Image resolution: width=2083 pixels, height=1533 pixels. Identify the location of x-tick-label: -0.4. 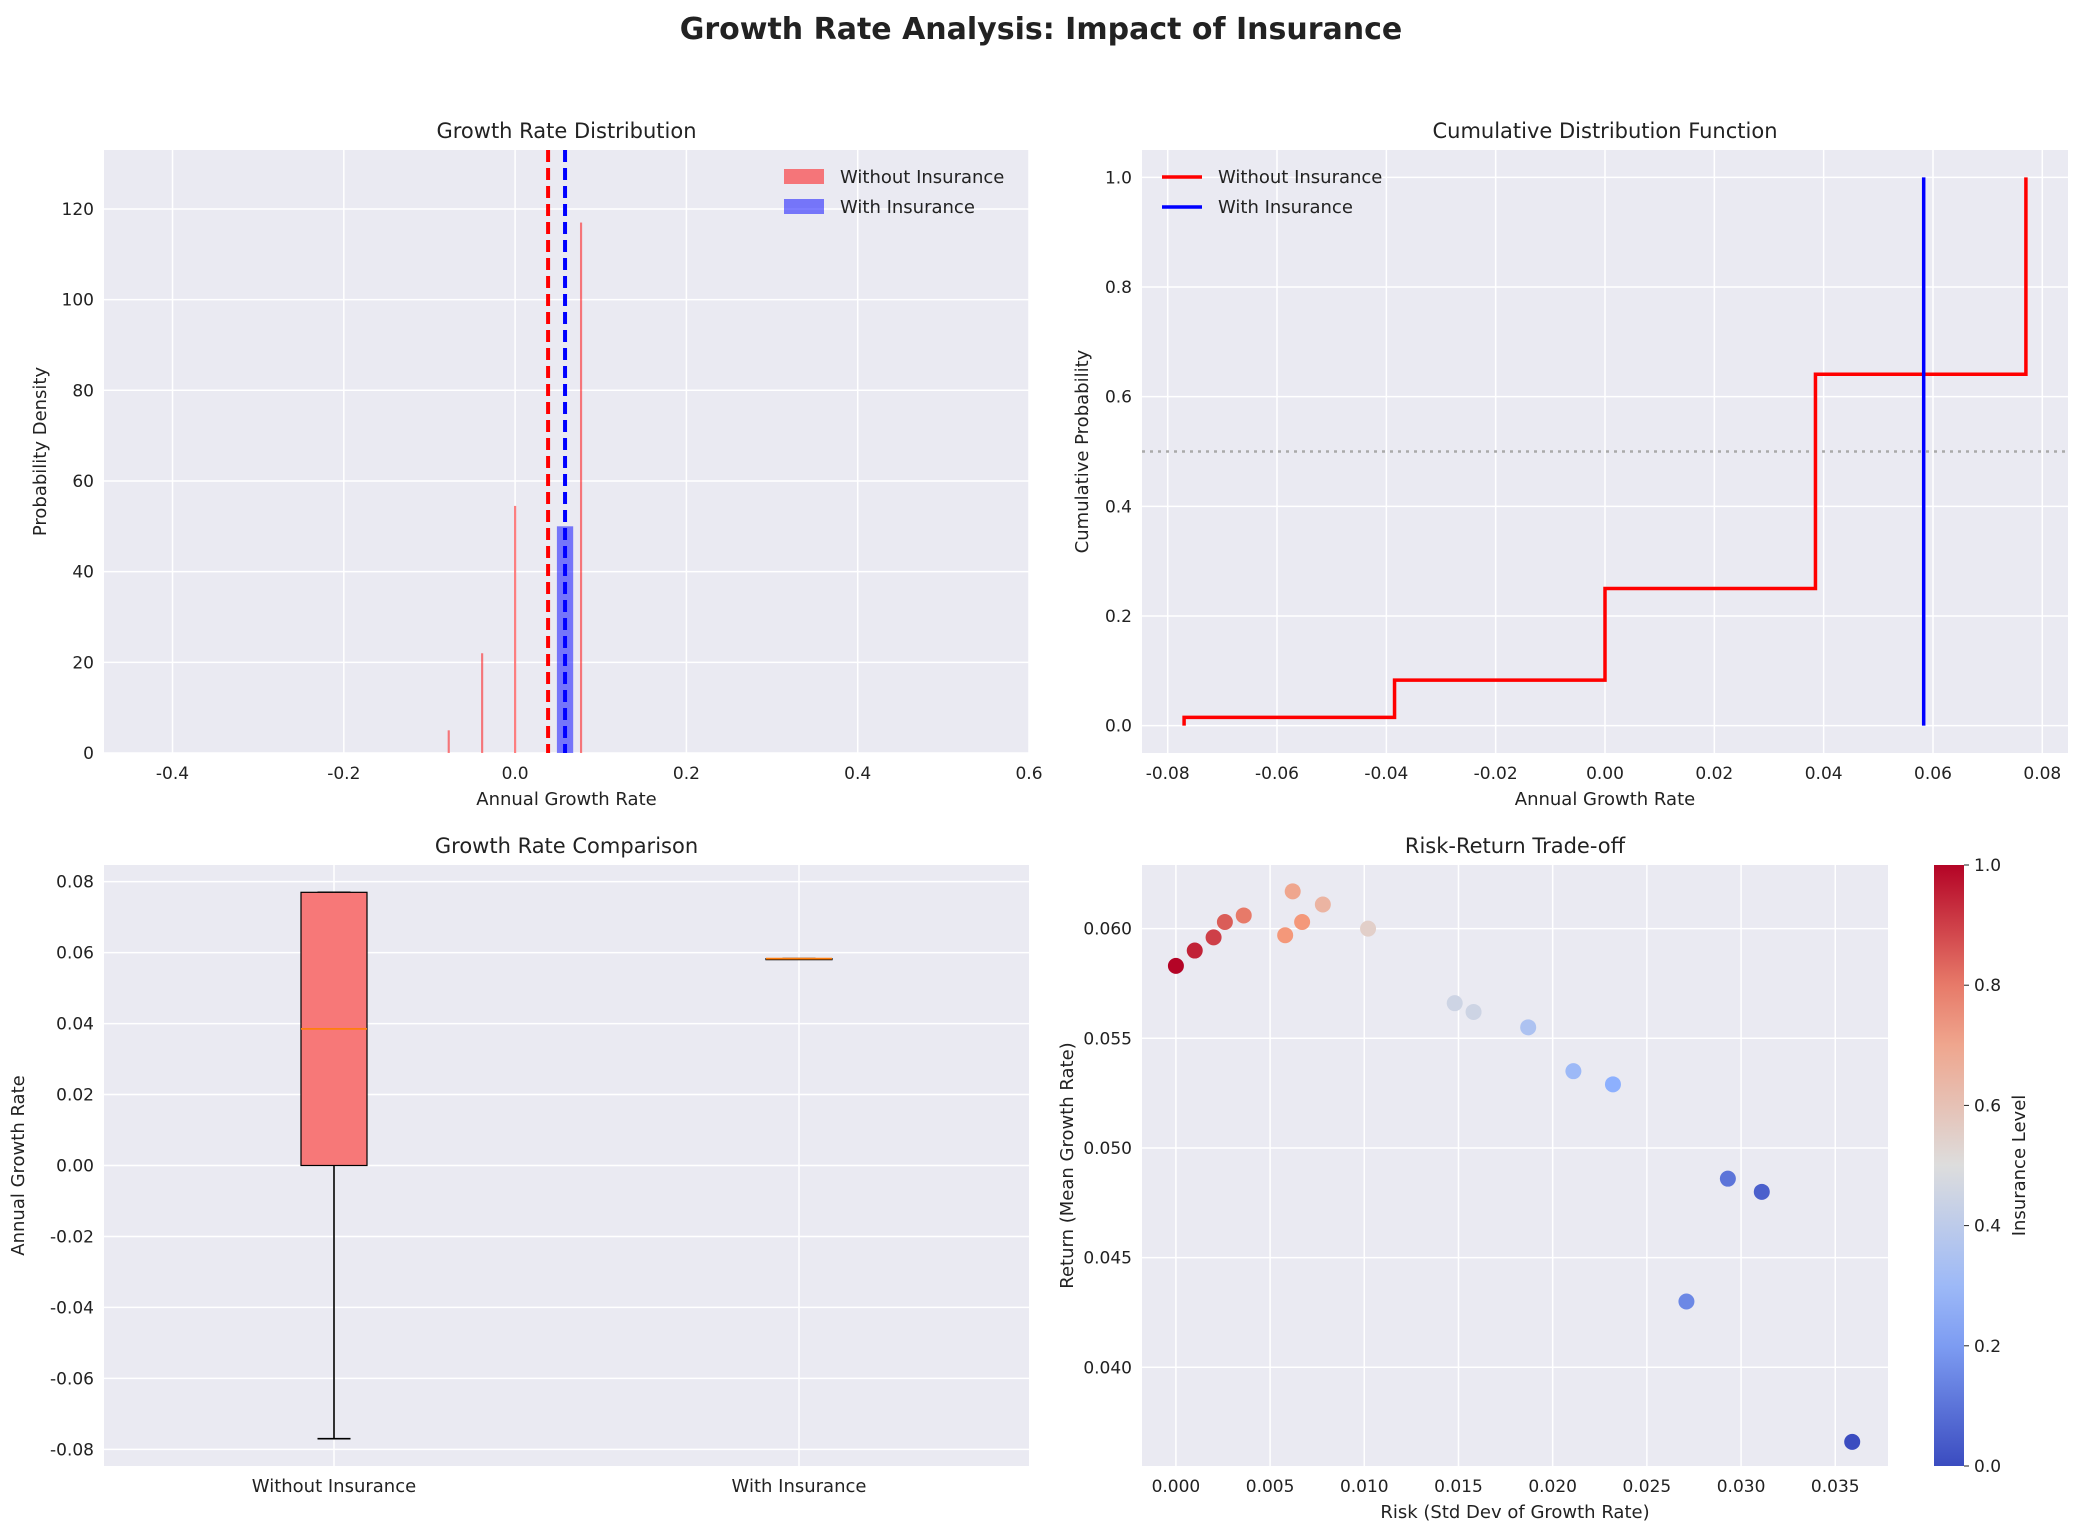
(172, 774).